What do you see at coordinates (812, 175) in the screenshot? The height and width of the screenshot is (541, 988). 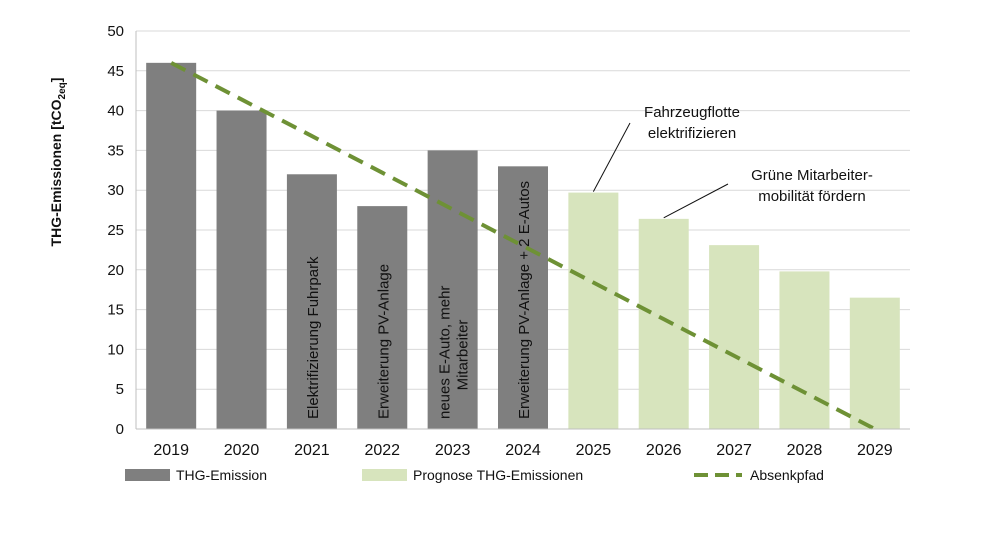 I see `callout-2026: Grüne Mitarbeiter-` at bounding box center [812, 175].